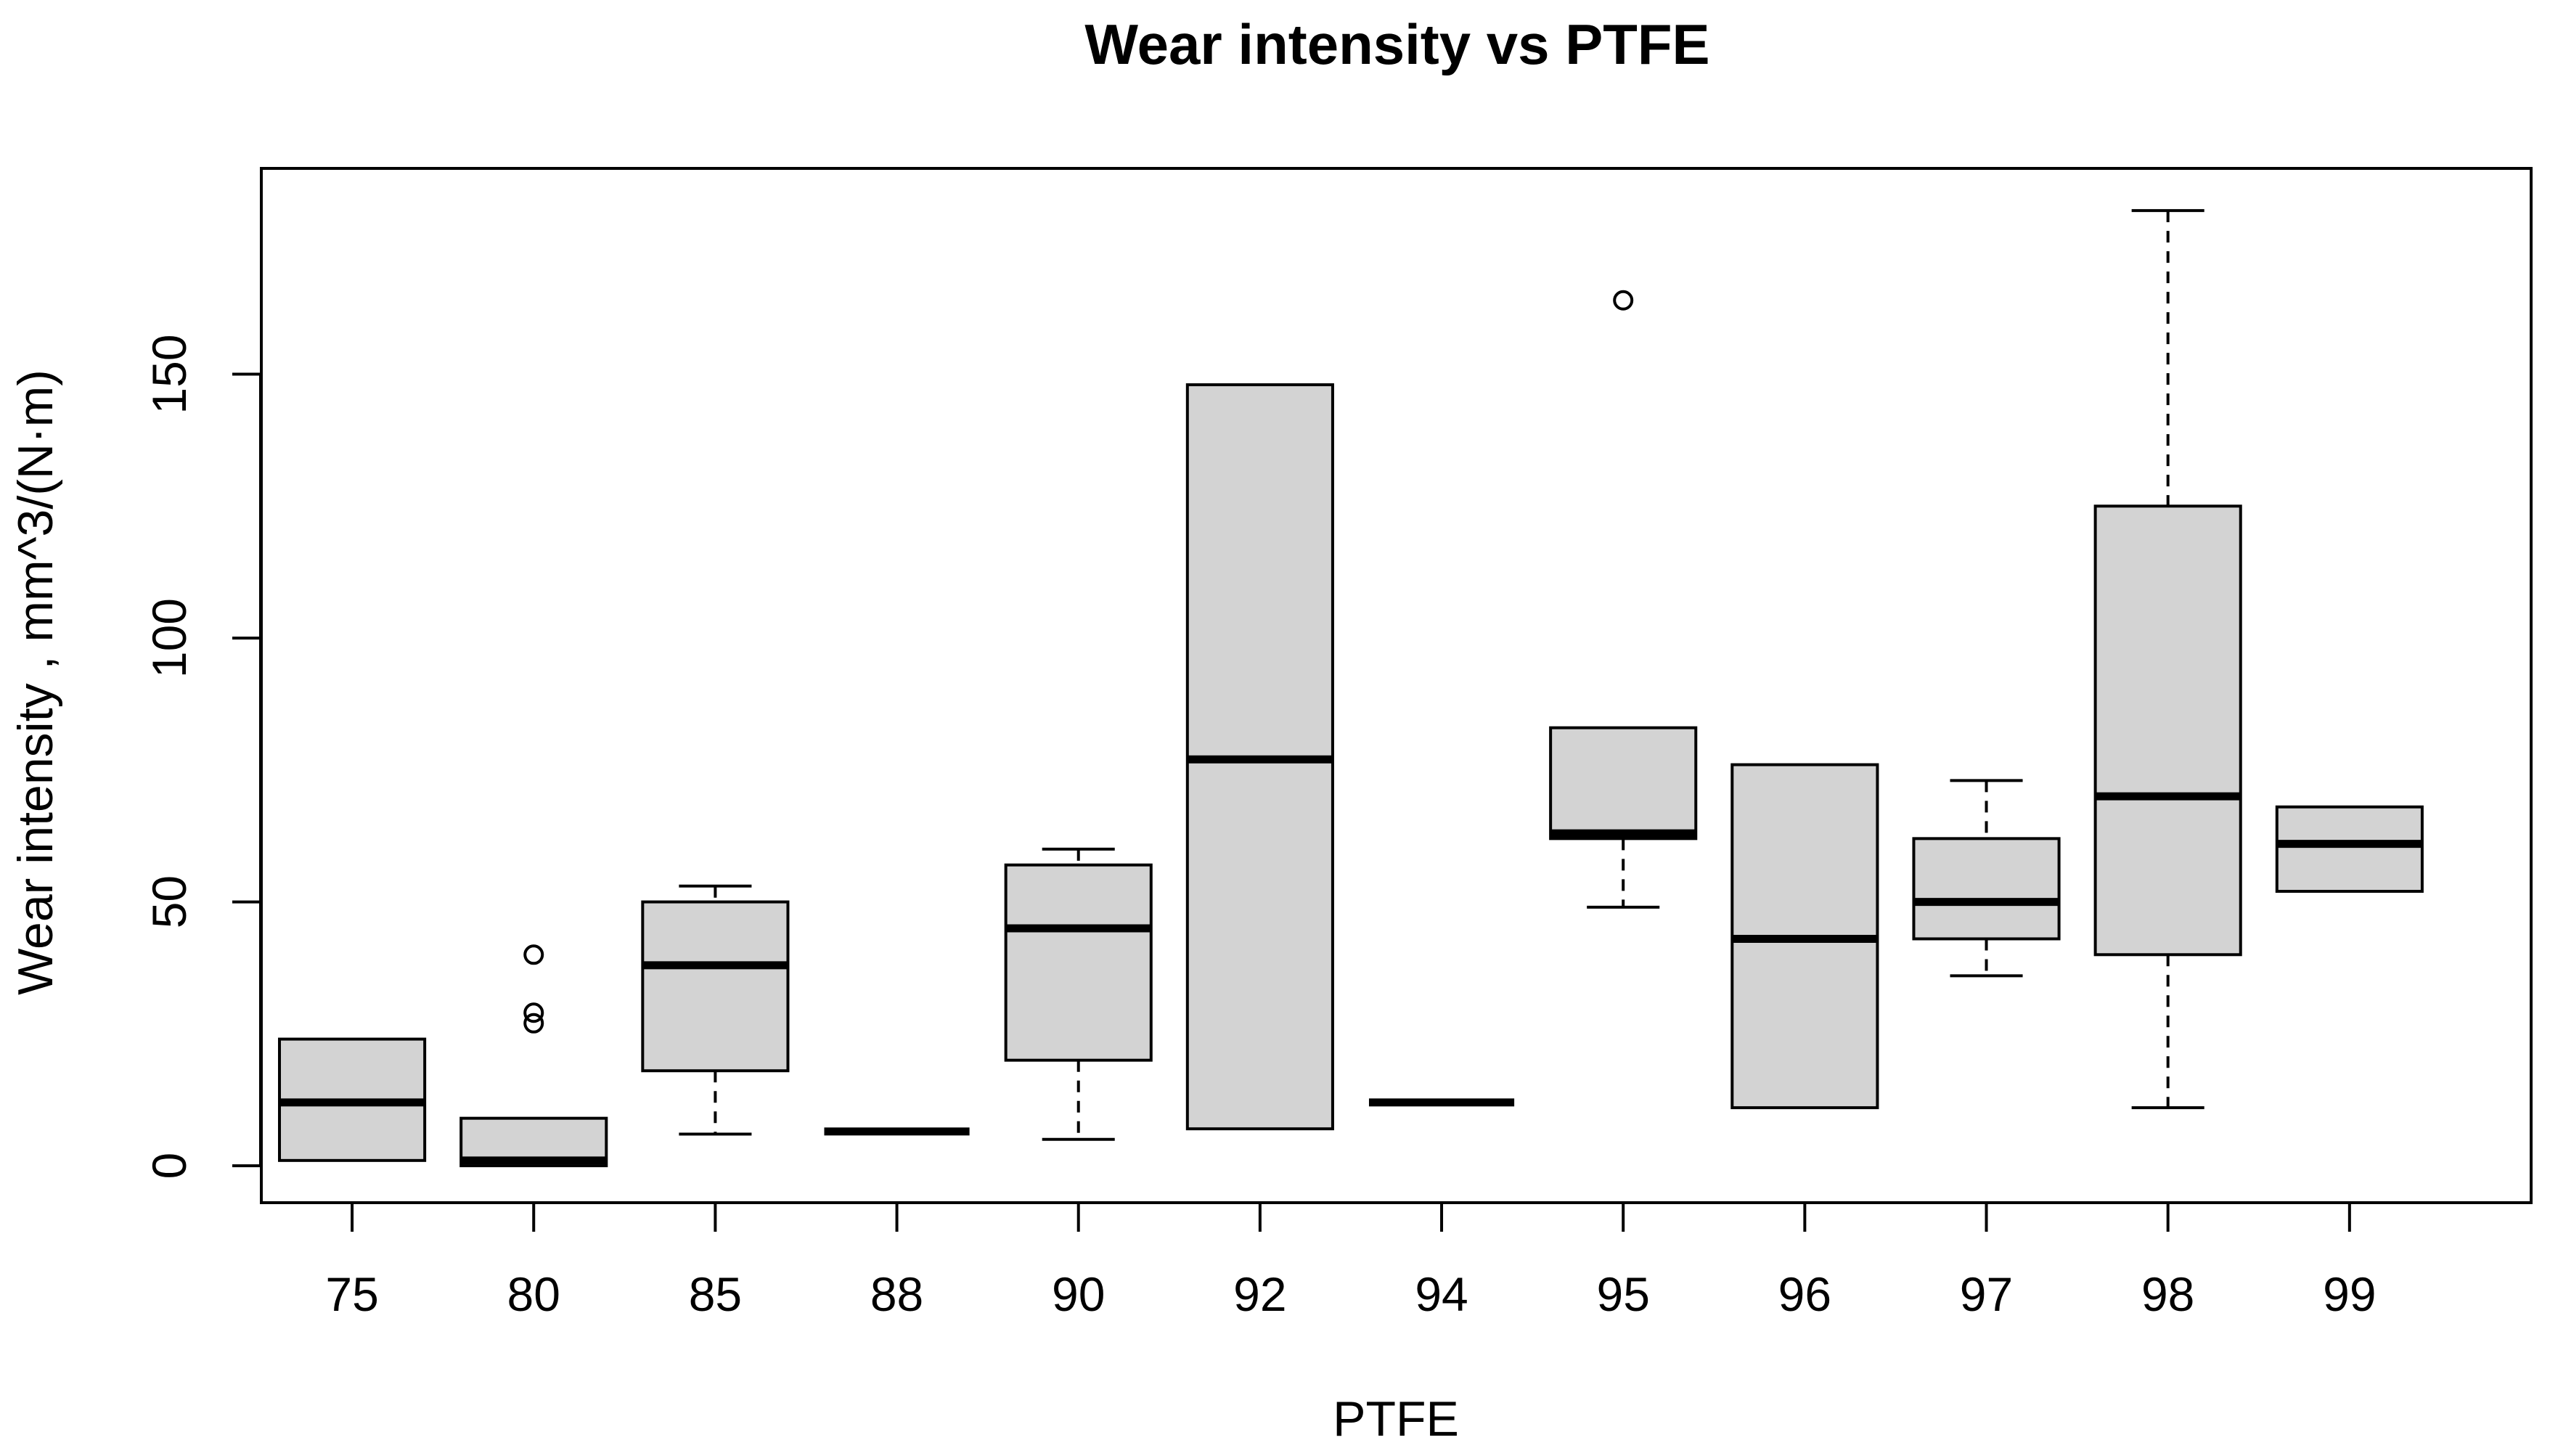 The width and height of the screenshot is (2550, 1456). What do you see at coordinates (169, 901) in the screenshot?
I see `y-tick-label: 50` at bounding box center [169, 901].